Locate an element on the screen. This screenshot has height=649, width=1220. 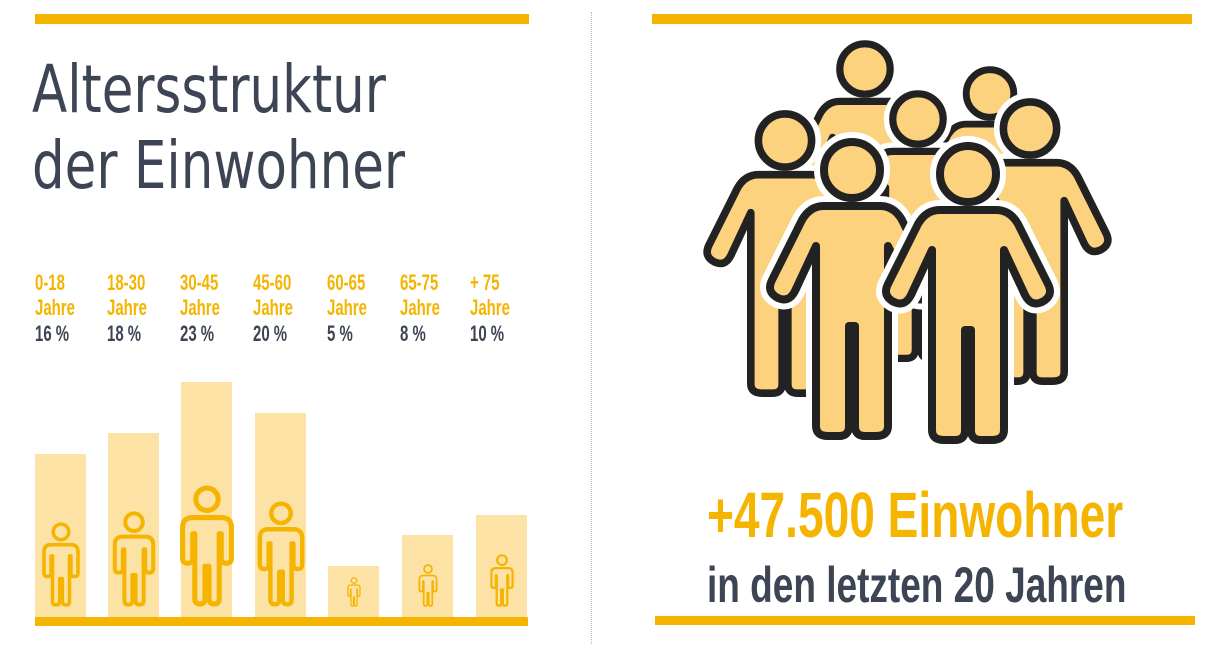
age-range-label: 18-30 is located at coordinates (126, 282).